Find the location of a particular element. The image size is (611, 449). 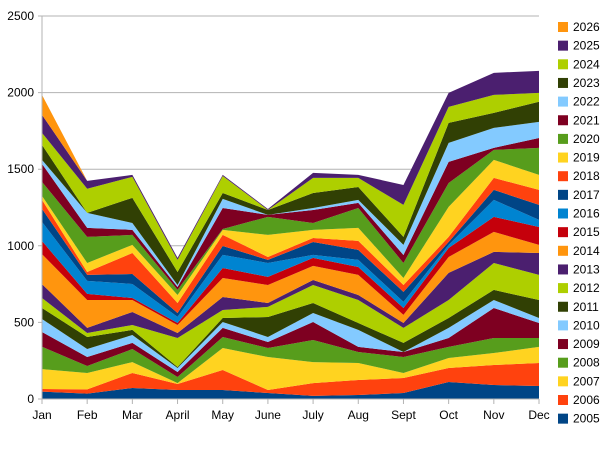

x-tick-label: Jan is located at coordinates (41, 415).